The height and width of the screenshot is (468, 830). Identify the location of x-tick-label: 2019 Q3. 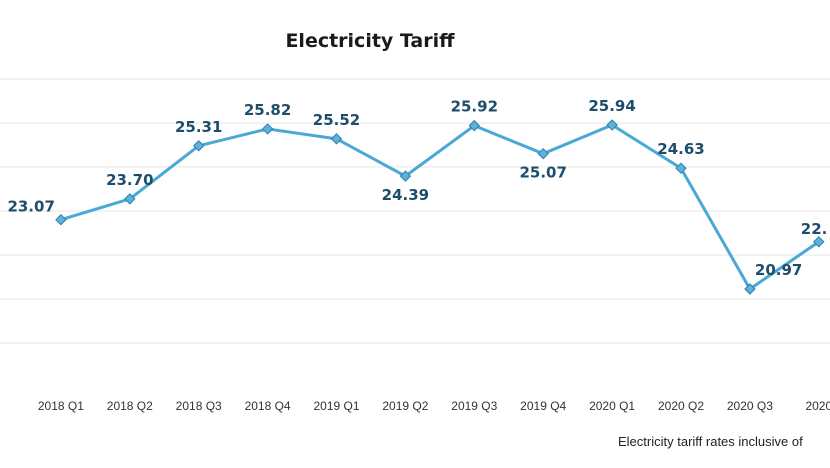
(474, 406).